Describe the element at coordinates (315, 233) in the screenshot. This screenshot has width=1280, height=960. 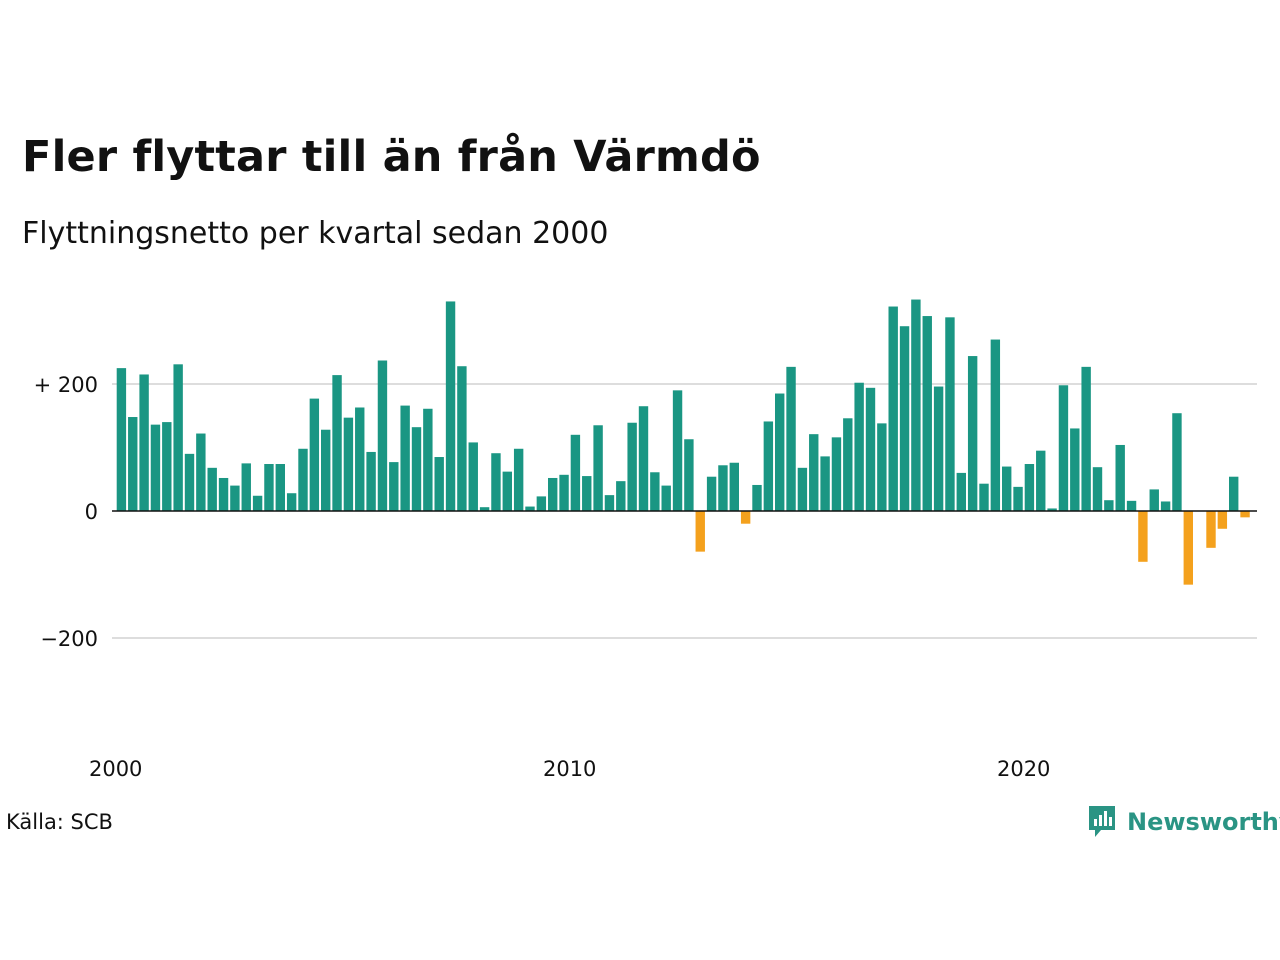
I see `chart-subtitle: Flyttningsnetto per kvartal sedan 2000` at that location.